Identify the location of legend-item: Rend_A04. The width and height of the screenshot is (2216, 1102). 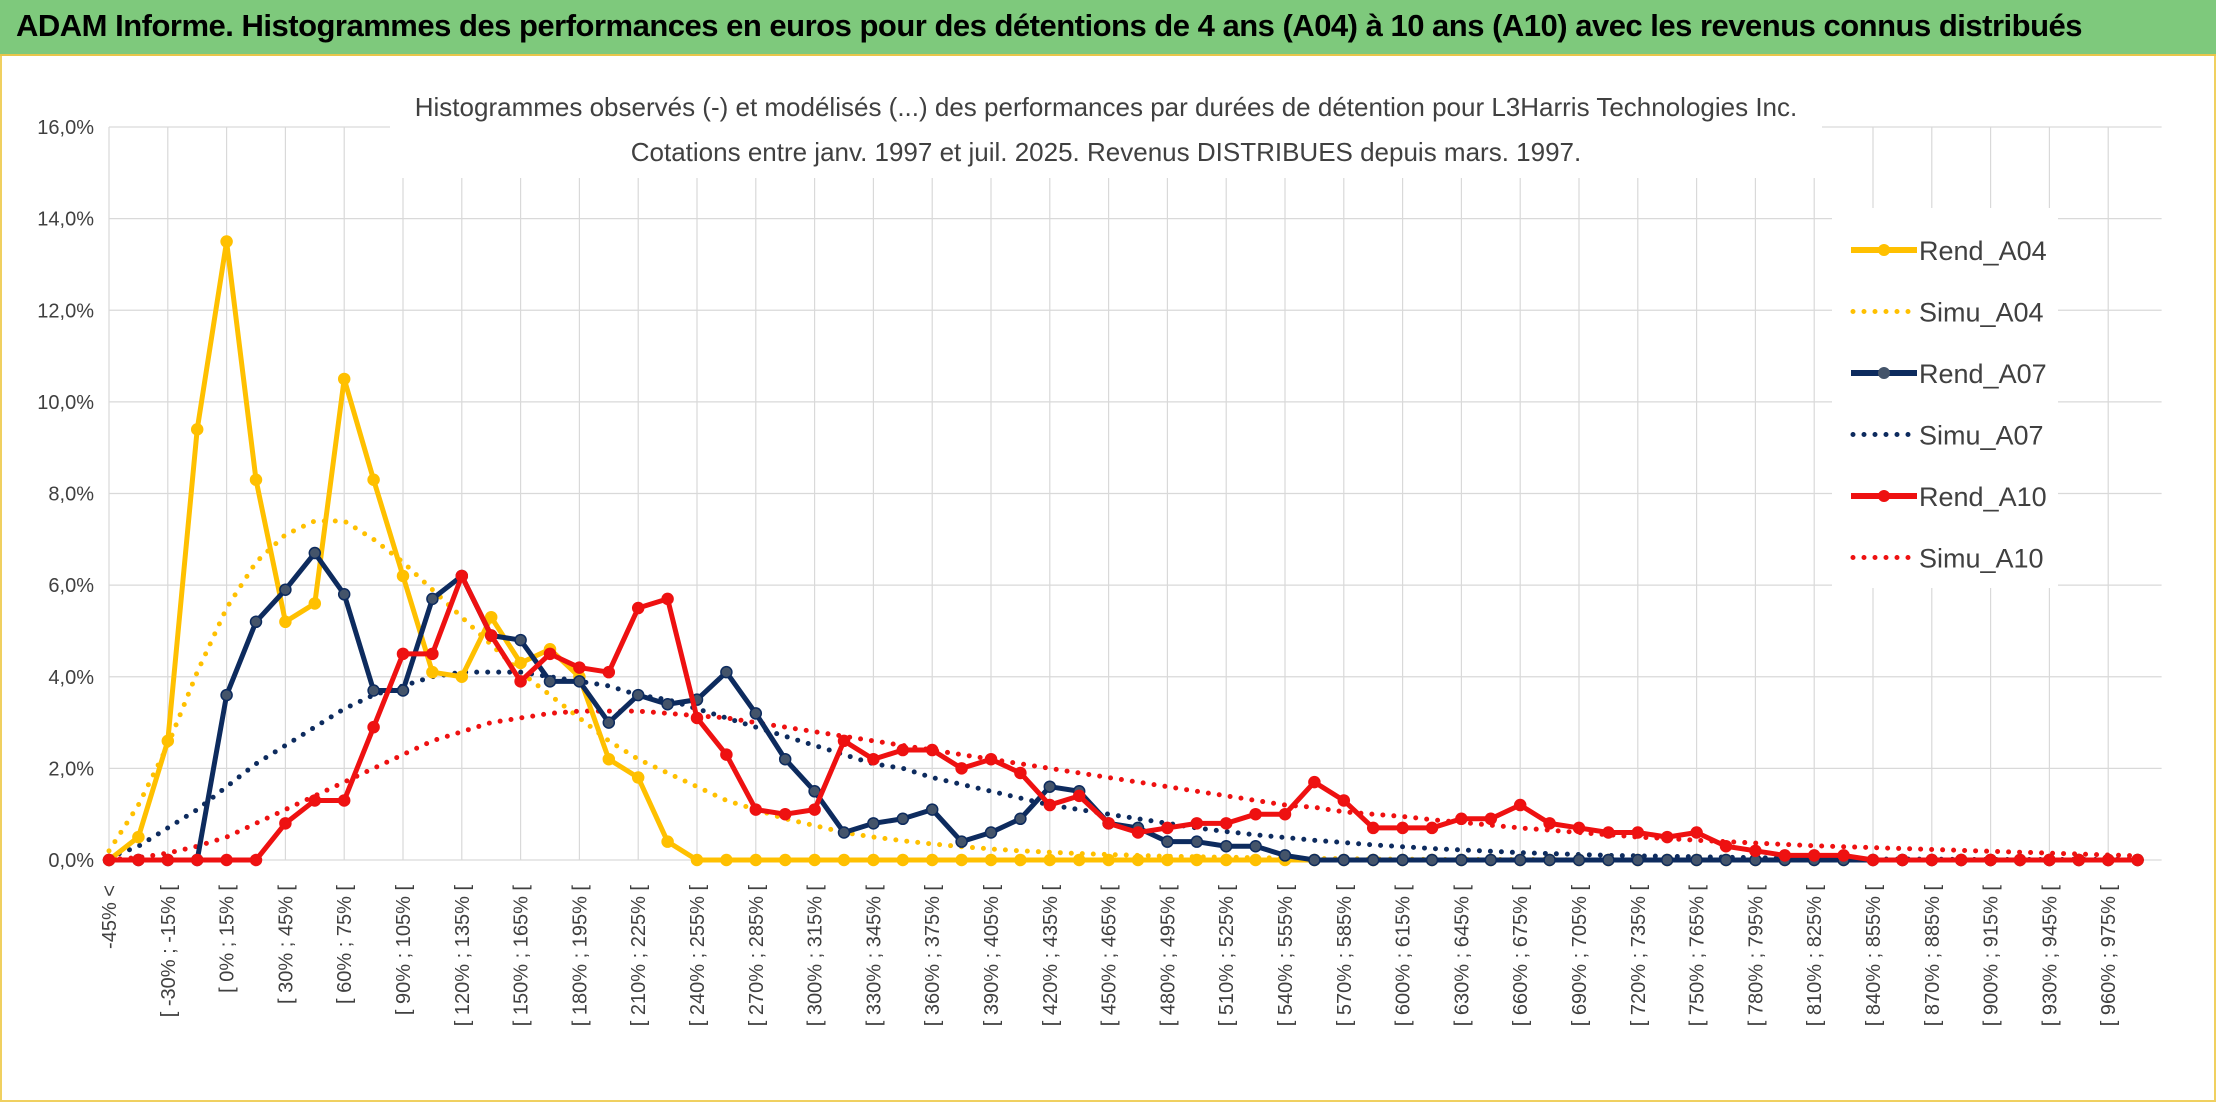
(1949, 251).